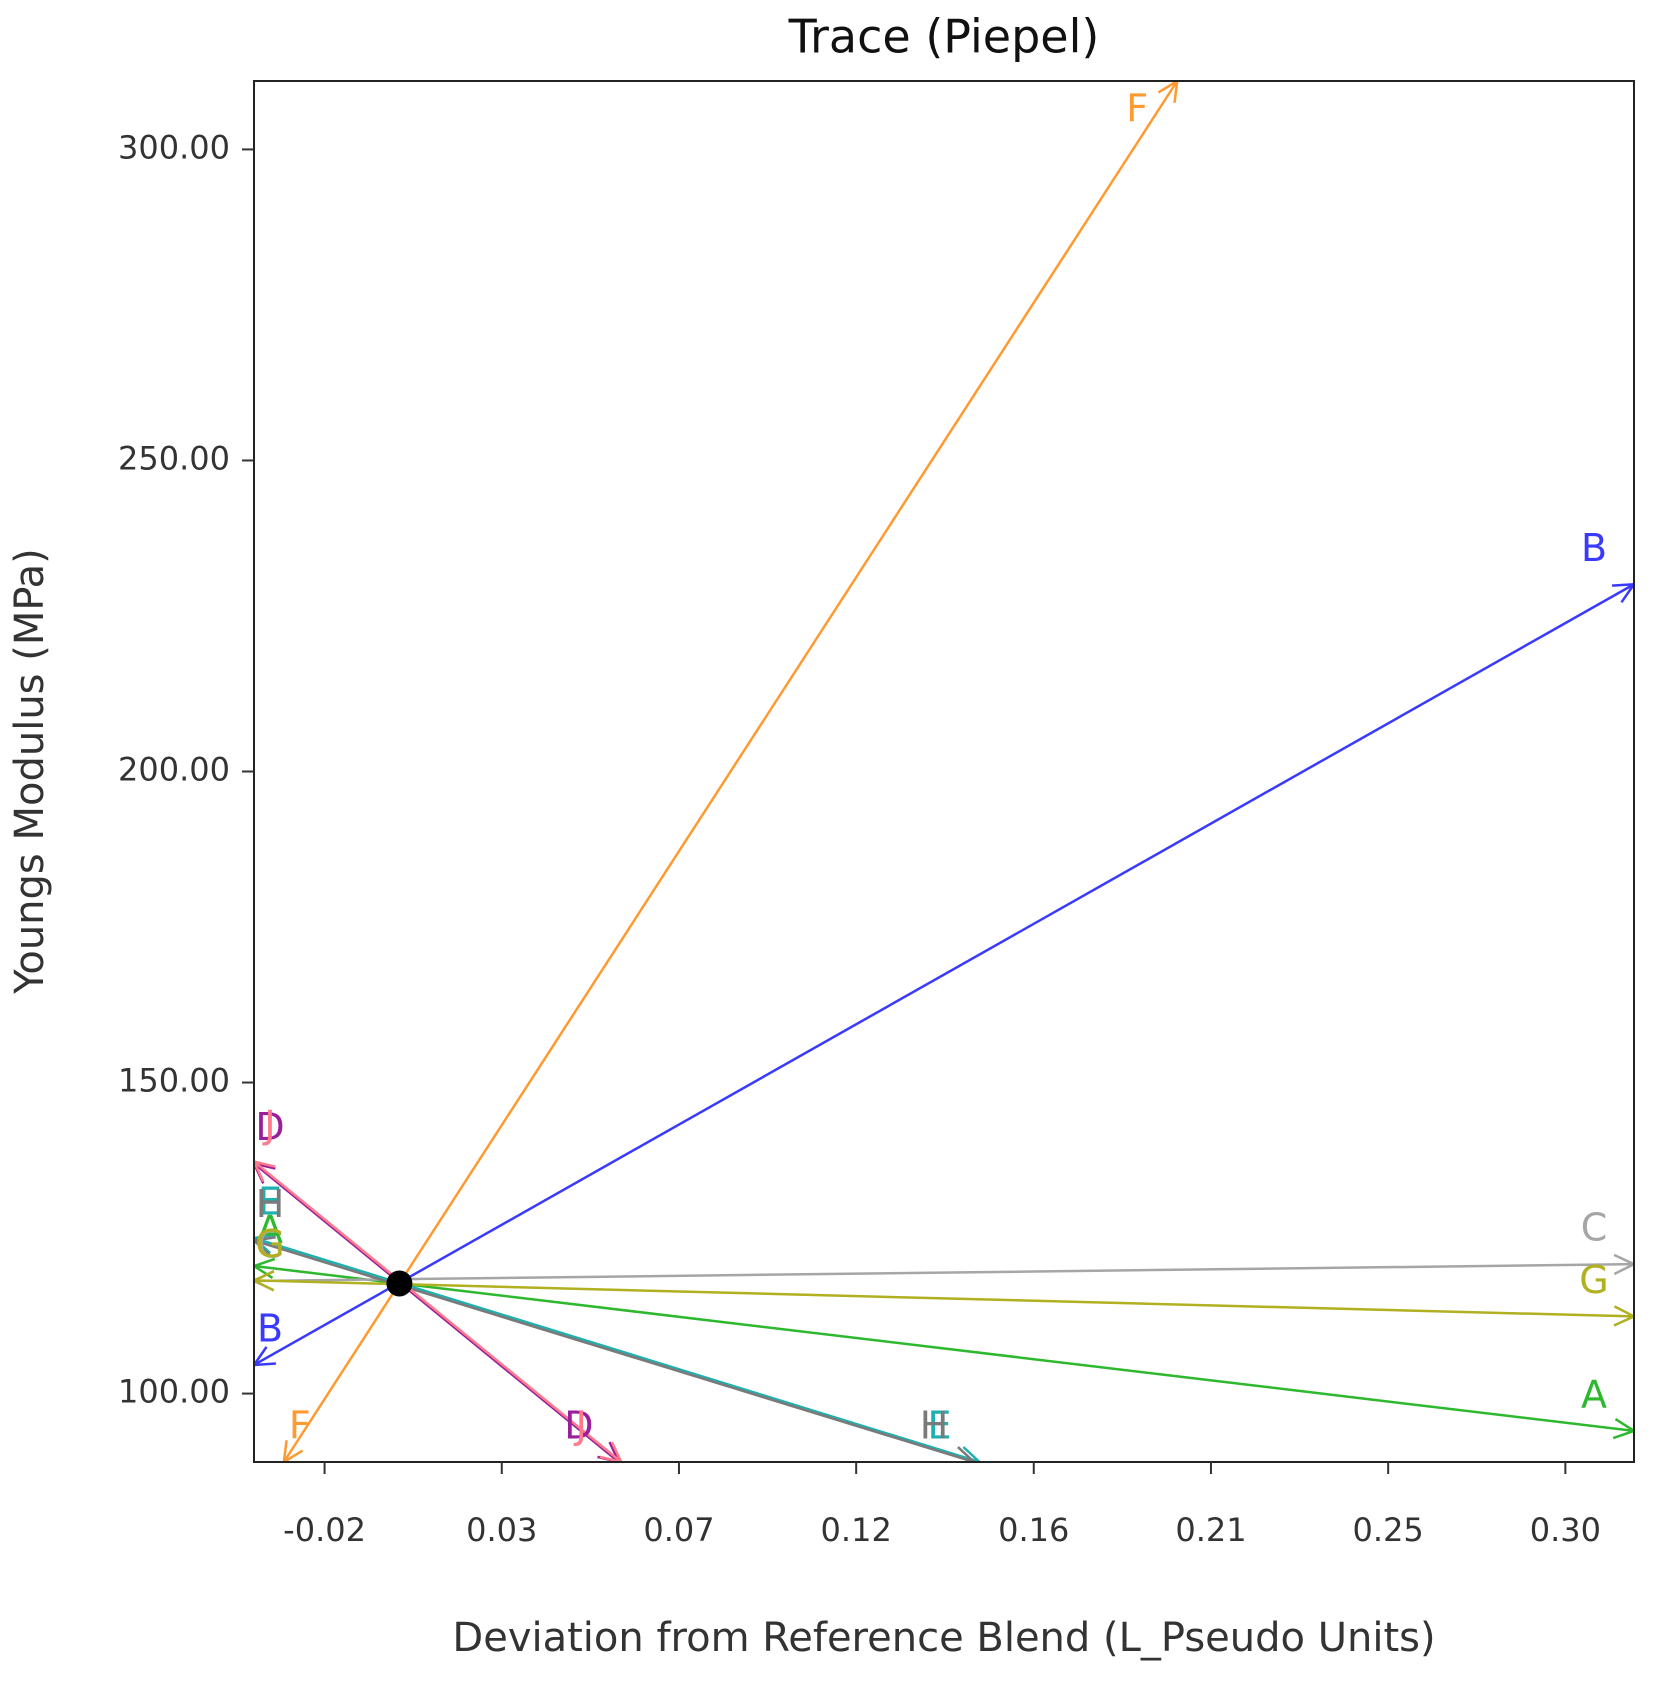 The height and width of the screenshot is (1686, 1659). What do you see at coordinates (1210, 1530) in the screenshot?
I see `x-tick-label: 0.21` at bounding box center [1210, 1530].